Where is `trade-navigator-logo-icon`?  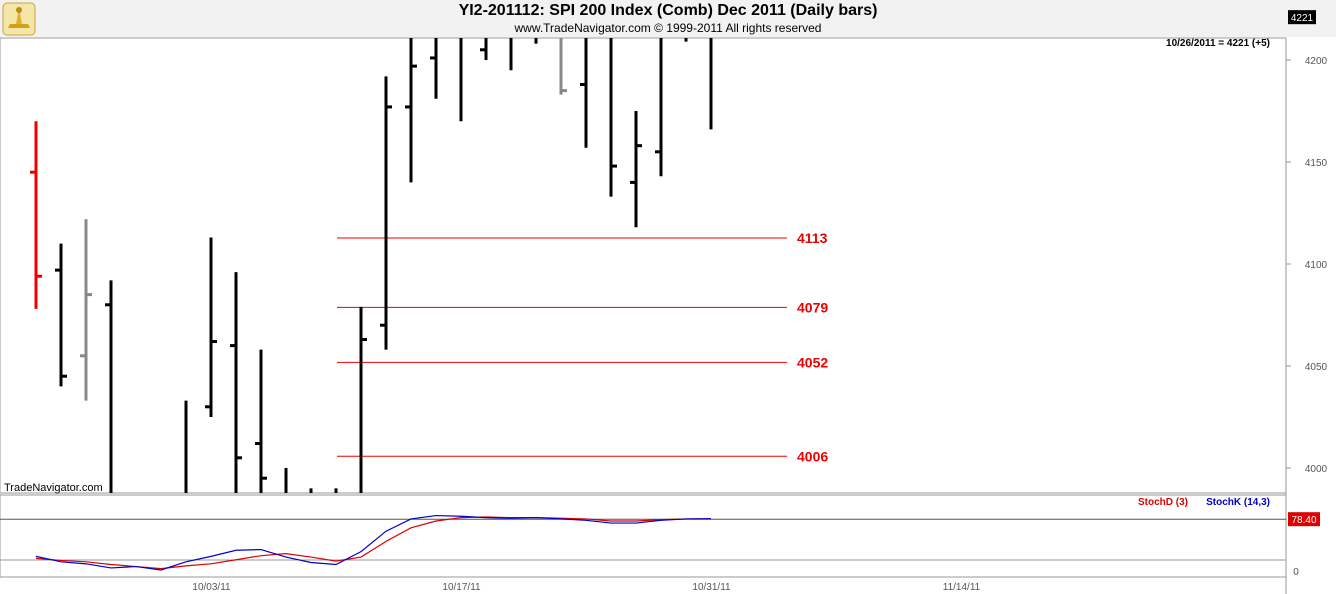
trade-navigator-logo-icon is located at coordinates (19, 19).